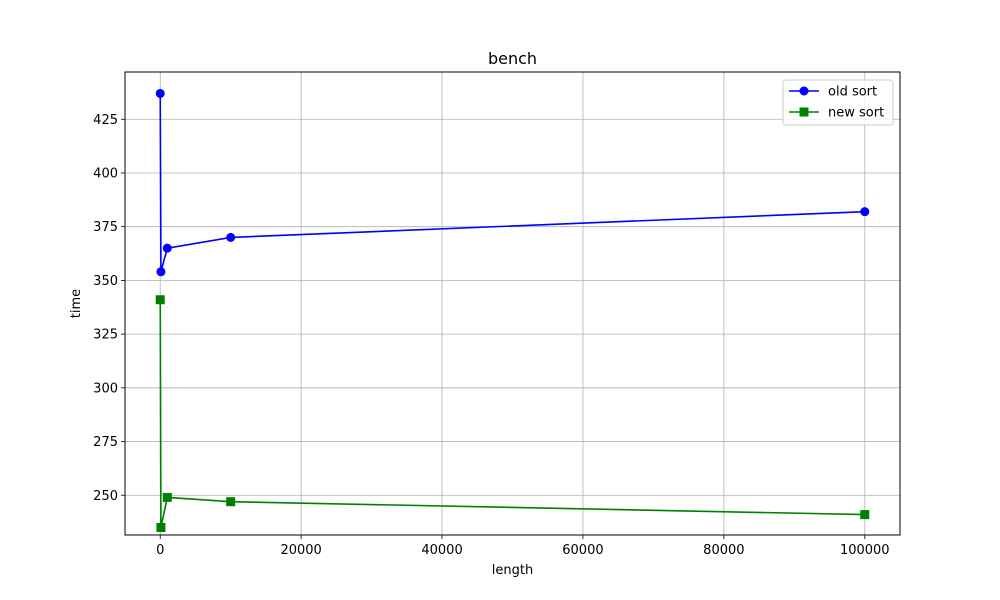  I want to click on chart-title: bench, so click(512, 58).